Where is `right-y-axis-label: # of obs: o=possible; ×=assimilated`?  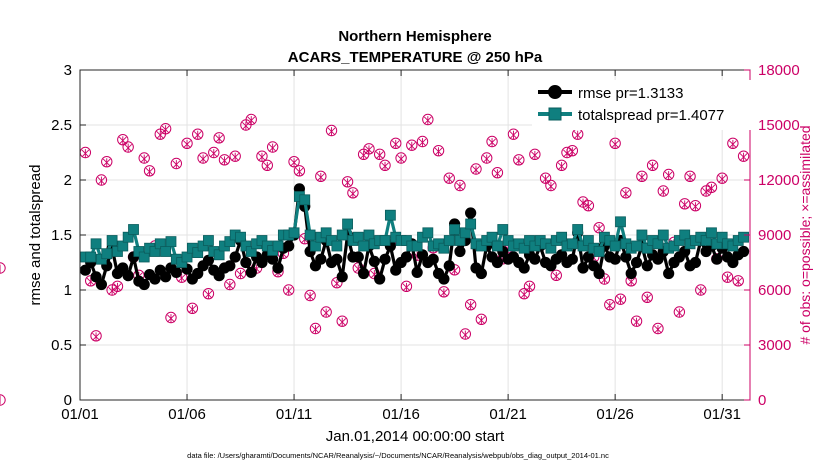
right-y-axis-label: # of obs: o=possible; ×=assimilated is located at coordinates (805, 234).